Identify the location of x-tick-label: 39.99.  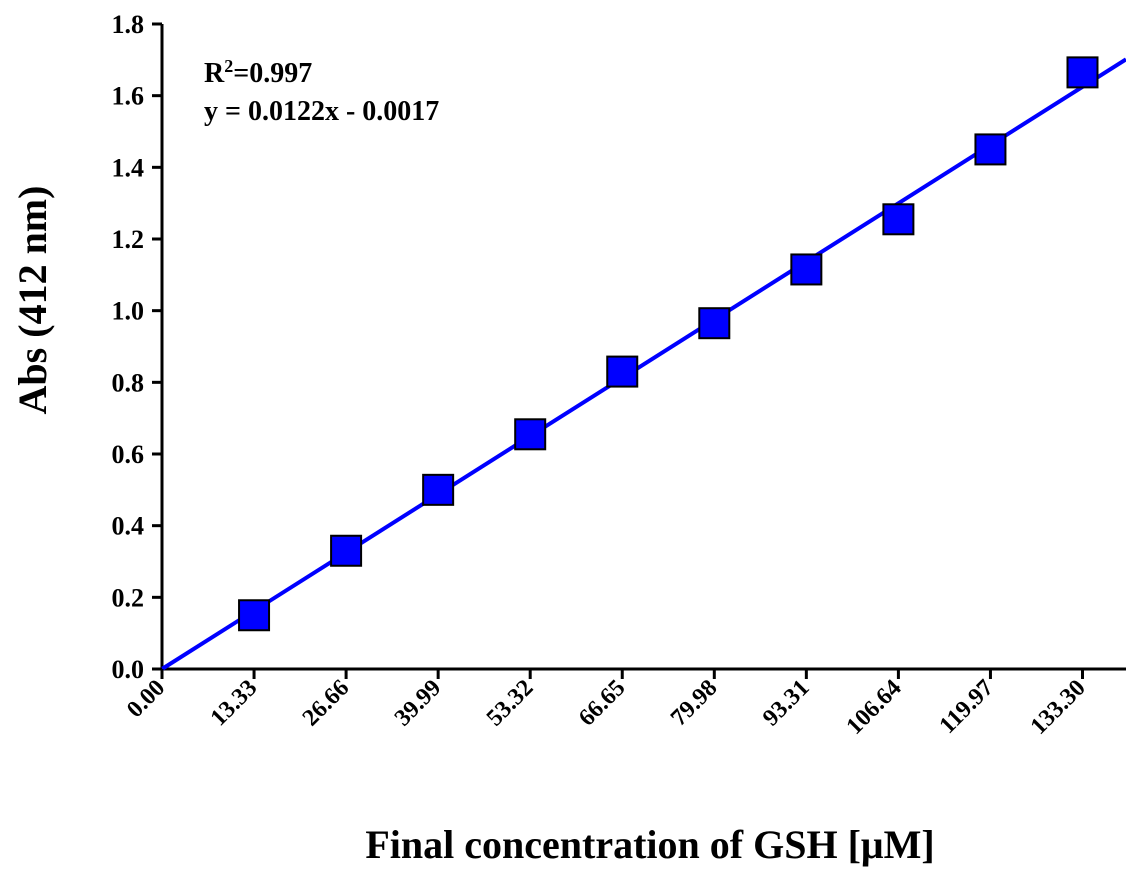
(418, 703).